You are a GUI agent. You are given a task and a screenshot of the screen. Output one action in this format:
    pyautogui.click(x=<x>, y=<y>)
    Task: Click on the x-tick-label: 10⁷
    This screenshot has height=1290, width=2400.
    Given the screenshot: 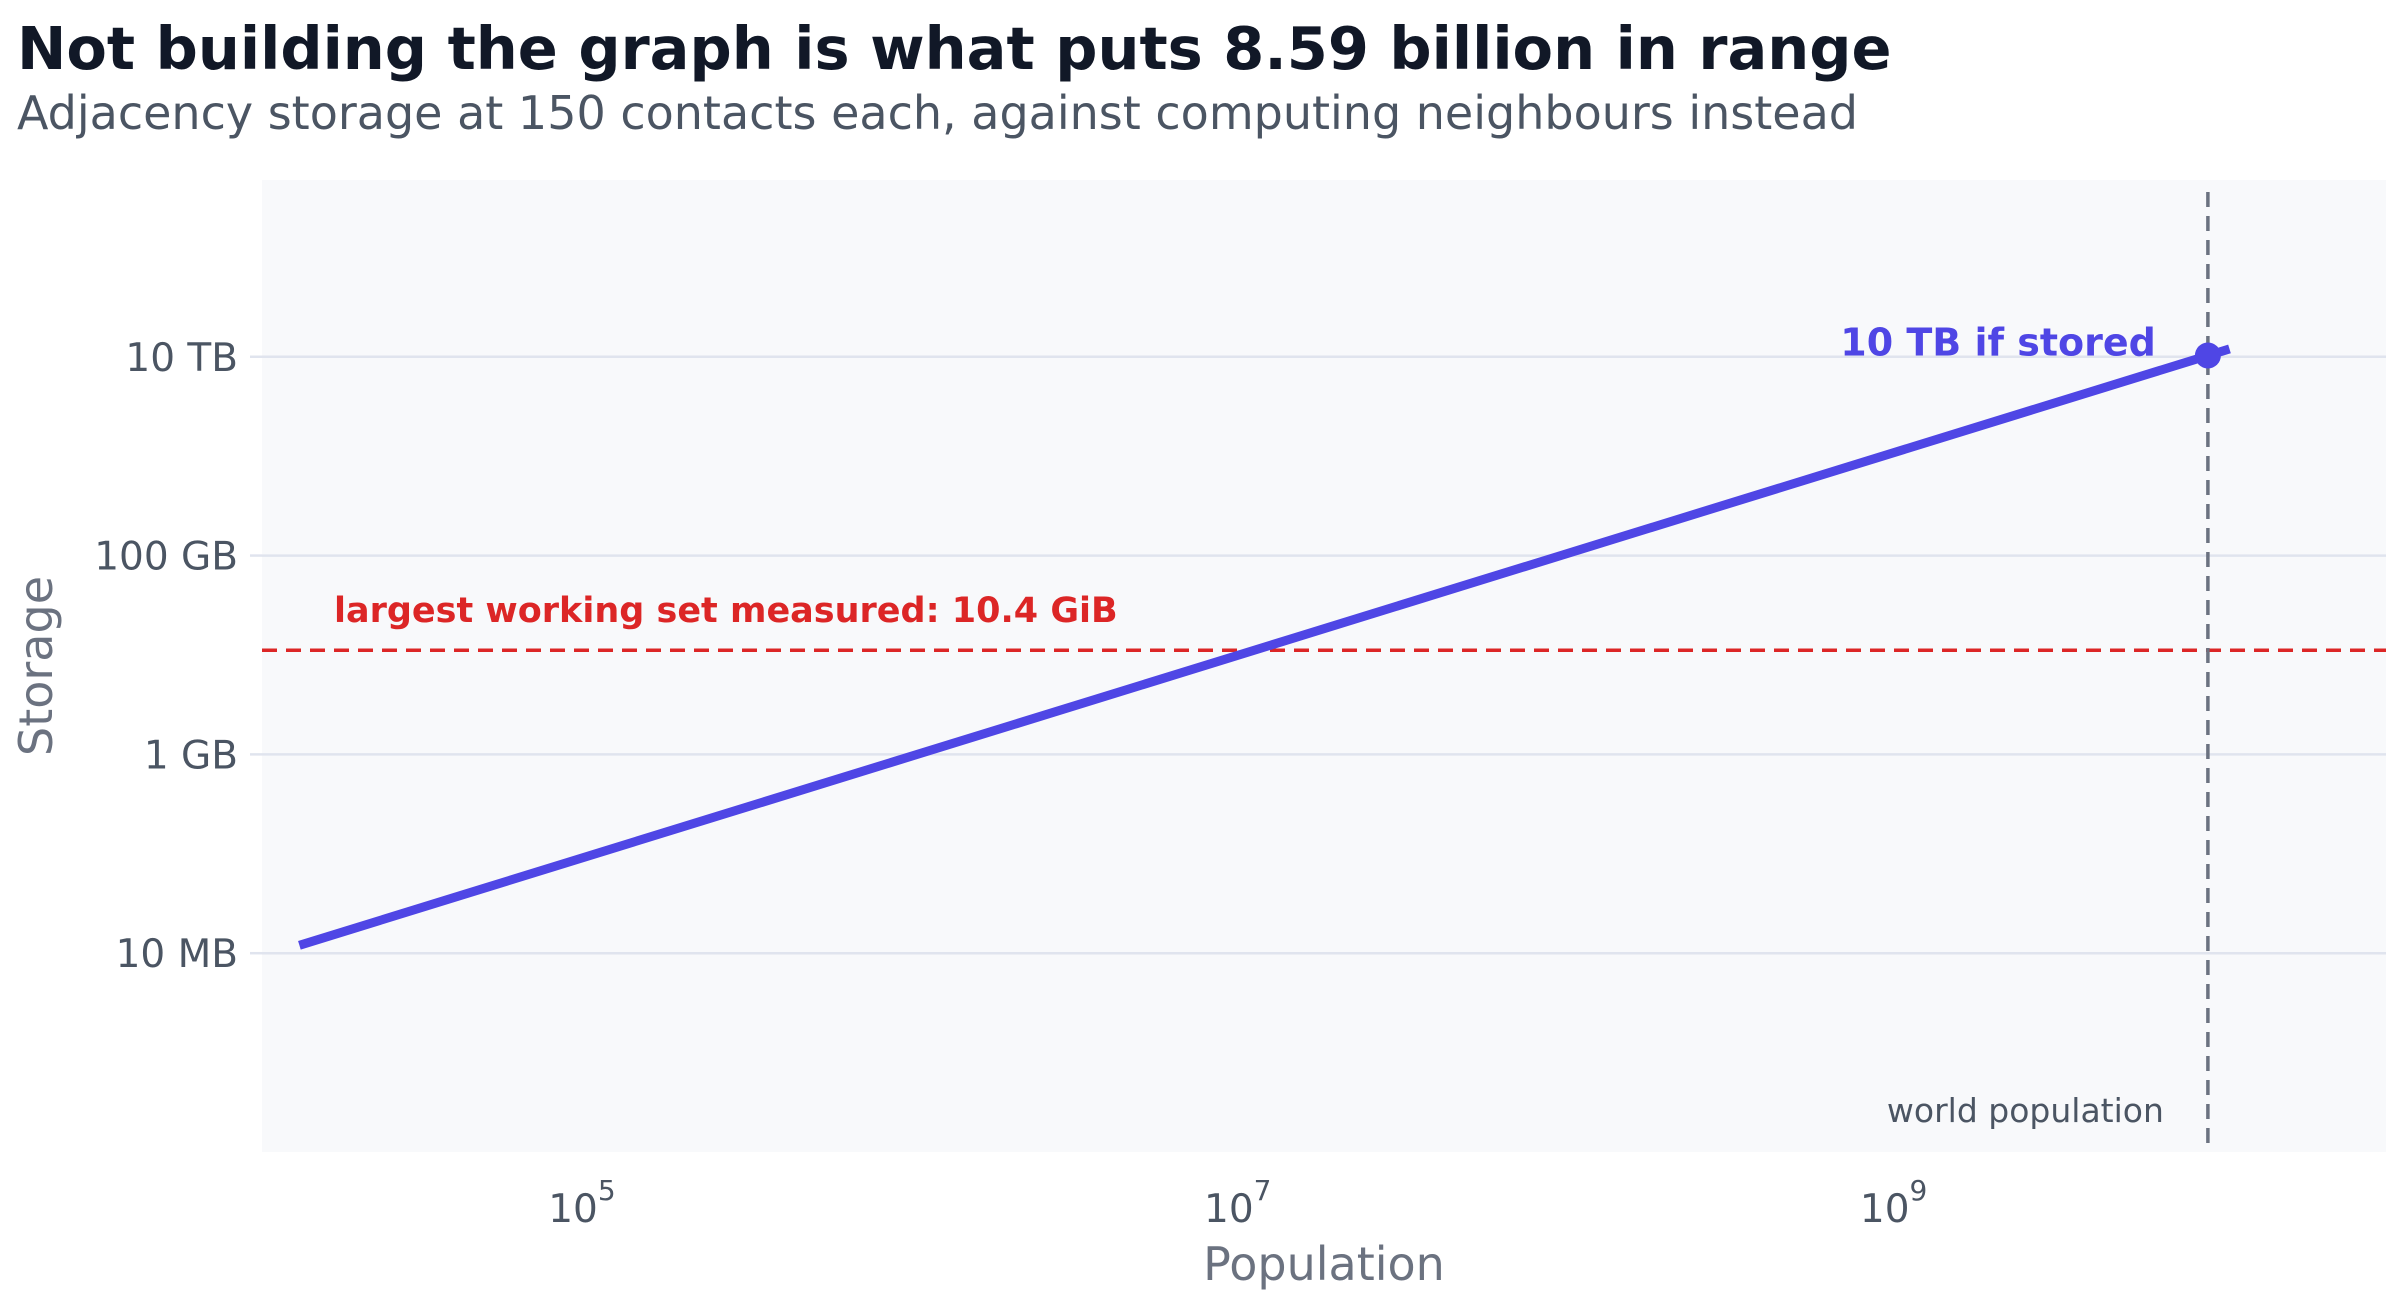 What is the action you would take?
    pyautogui.click(x=1237, y=1203)
    